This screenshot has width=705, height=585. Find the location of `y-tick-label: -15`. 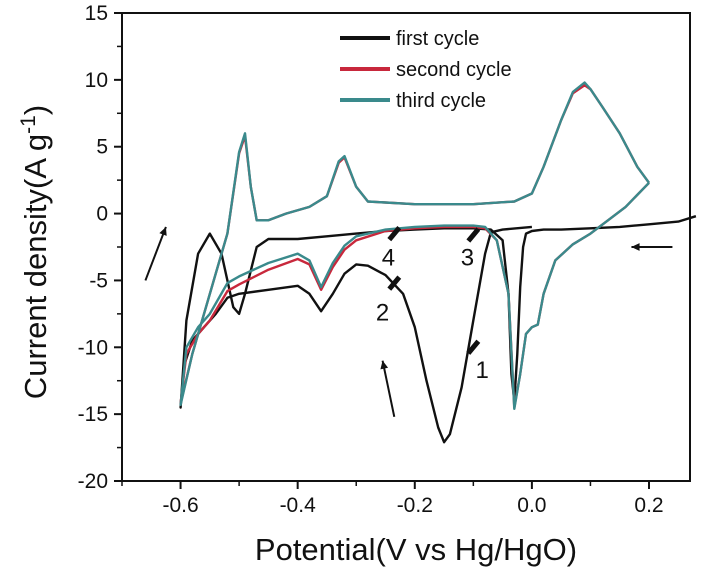

y-tick-label: -15 is located at coordinates (93, 414).